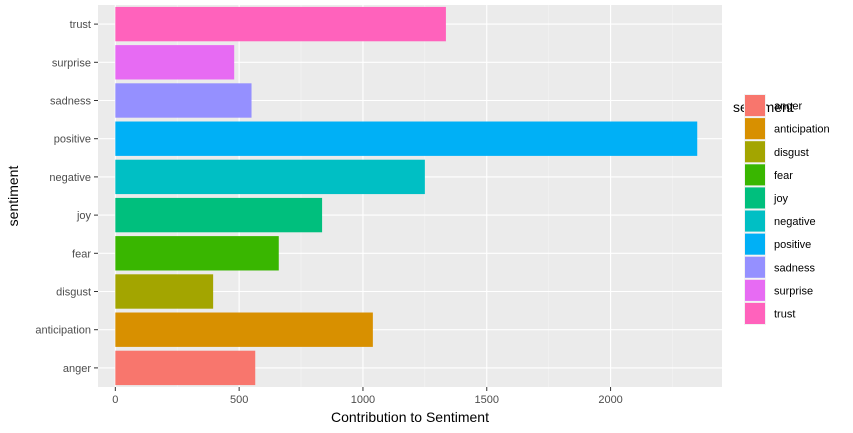  What do you see at coordinates (755, 152) in the screenshot?
I see `legend-swatch-disgust` at bounding box center [755, 152].